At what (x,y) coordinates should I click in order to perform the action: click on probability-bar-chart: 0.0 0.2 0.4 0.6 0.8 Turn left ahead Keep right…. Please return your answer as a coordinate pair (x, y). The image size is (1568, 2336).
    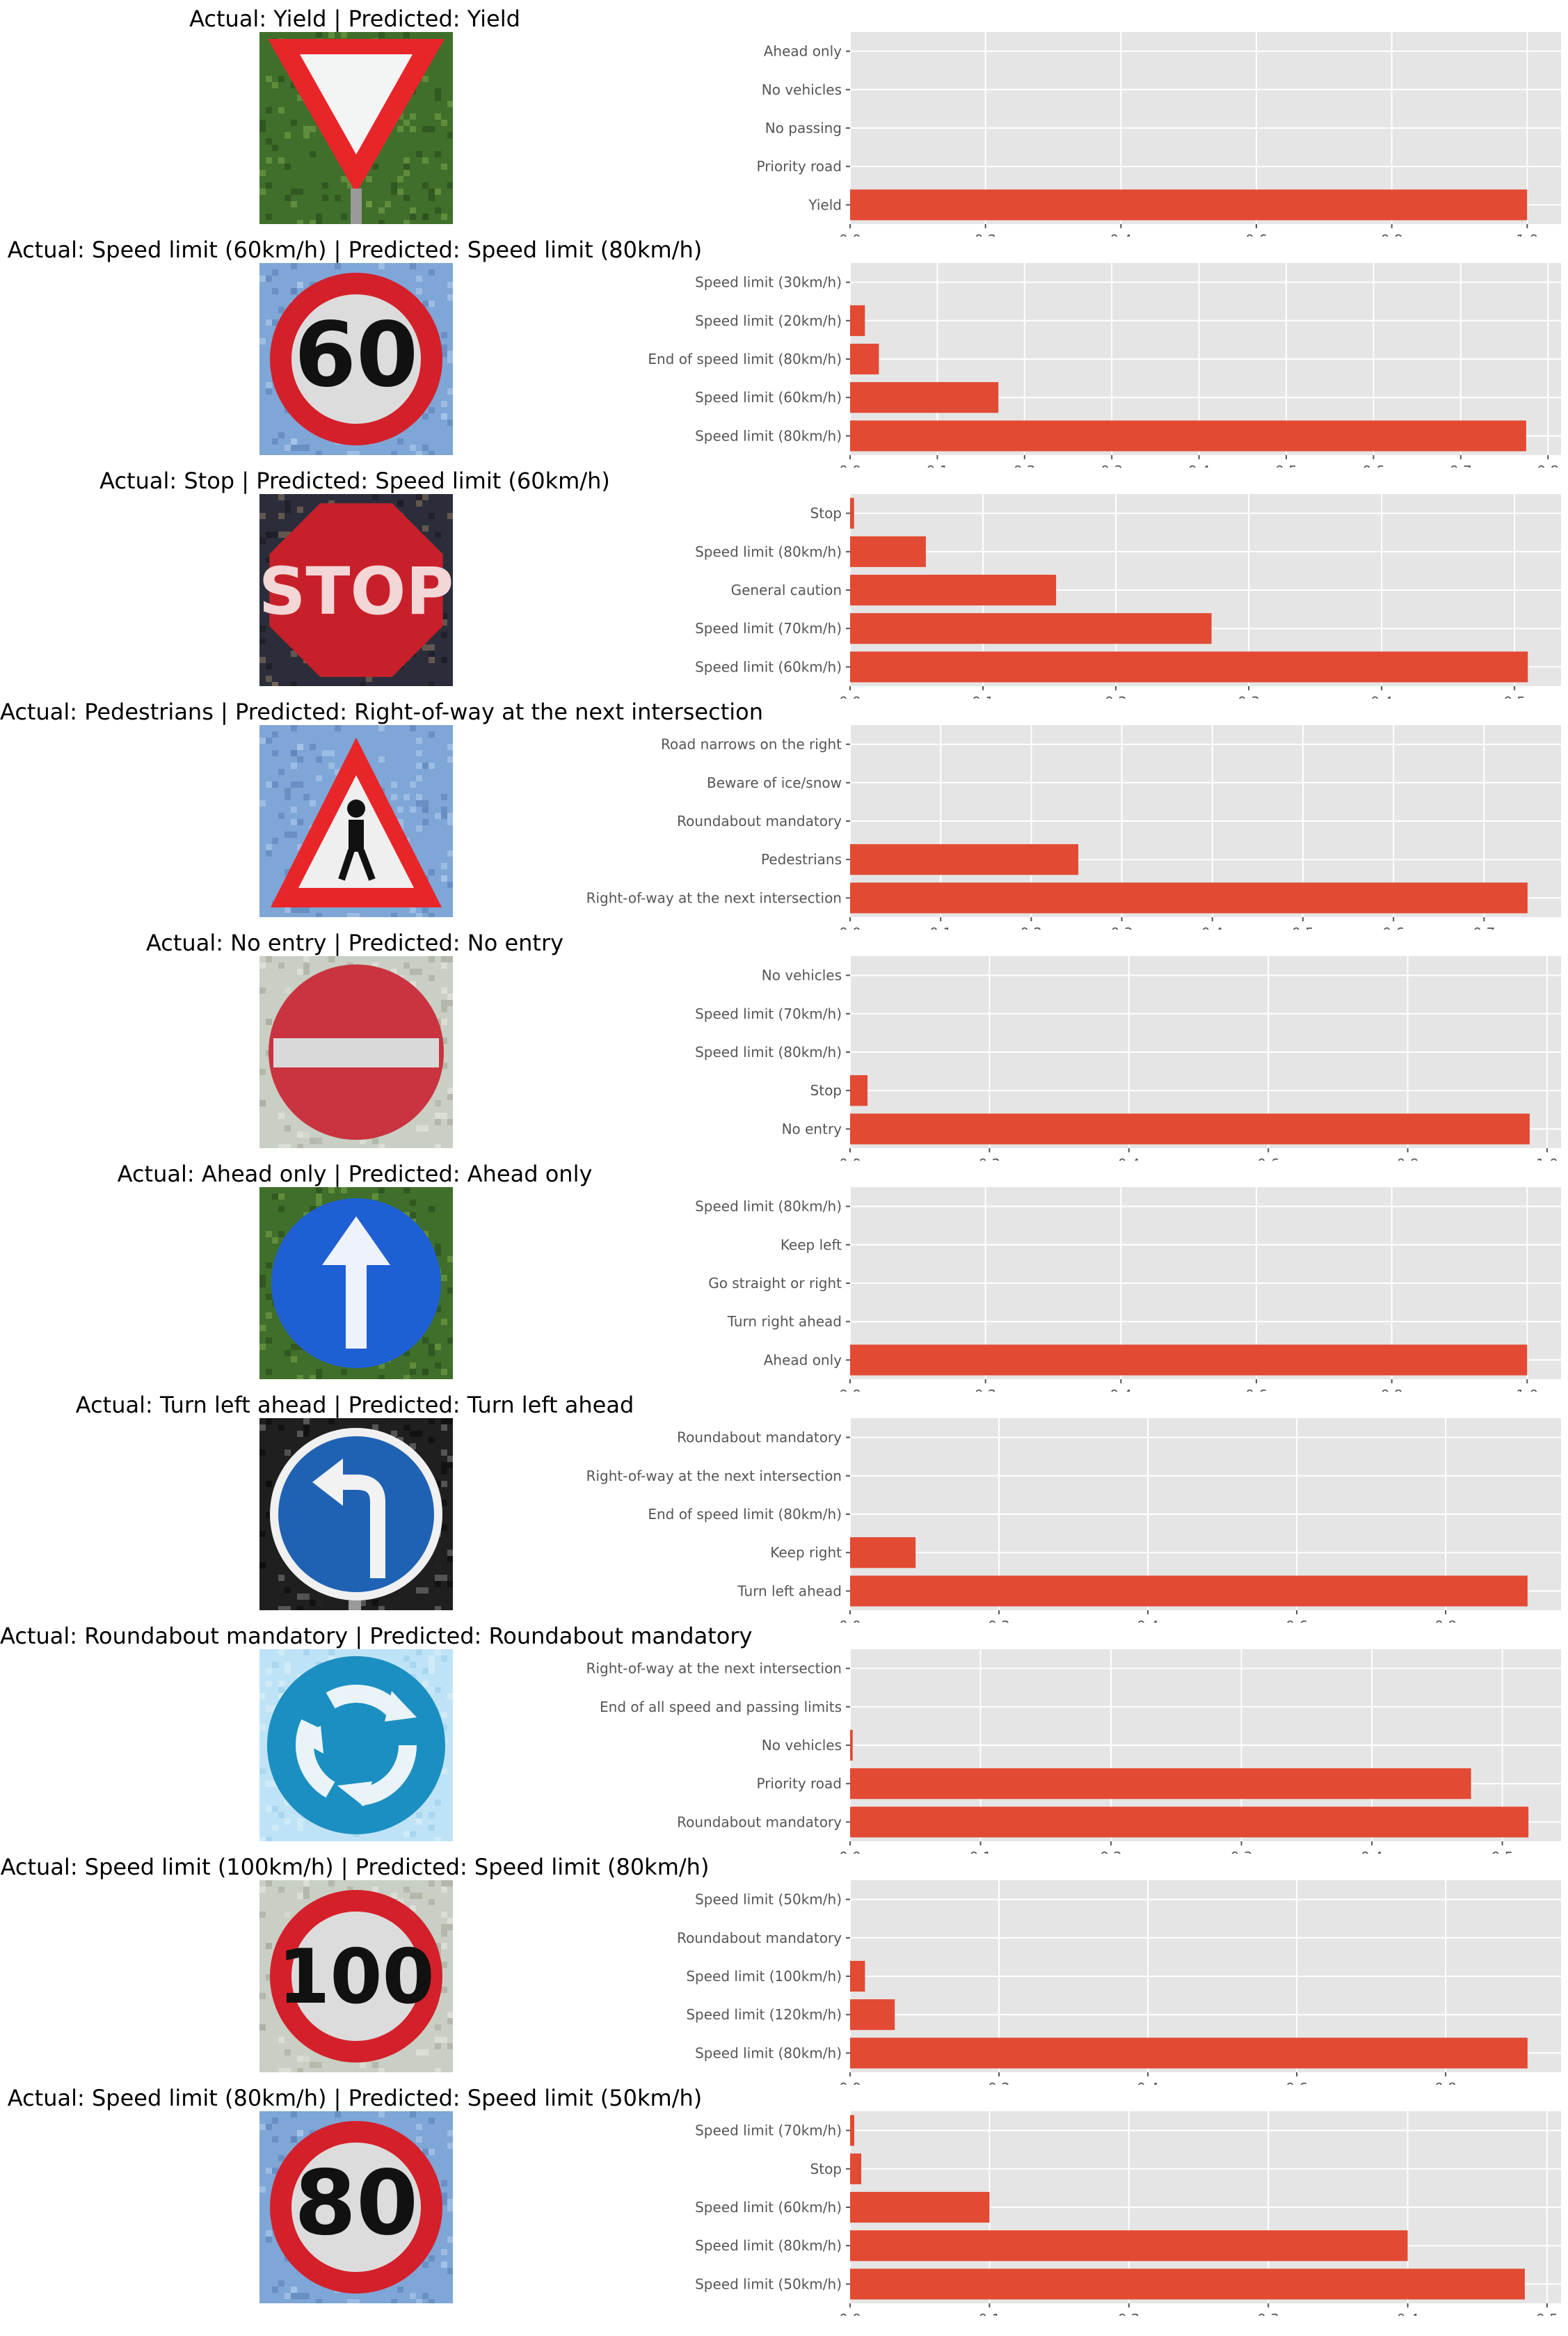
    Looking at the image, I should click on (1073, 1521).